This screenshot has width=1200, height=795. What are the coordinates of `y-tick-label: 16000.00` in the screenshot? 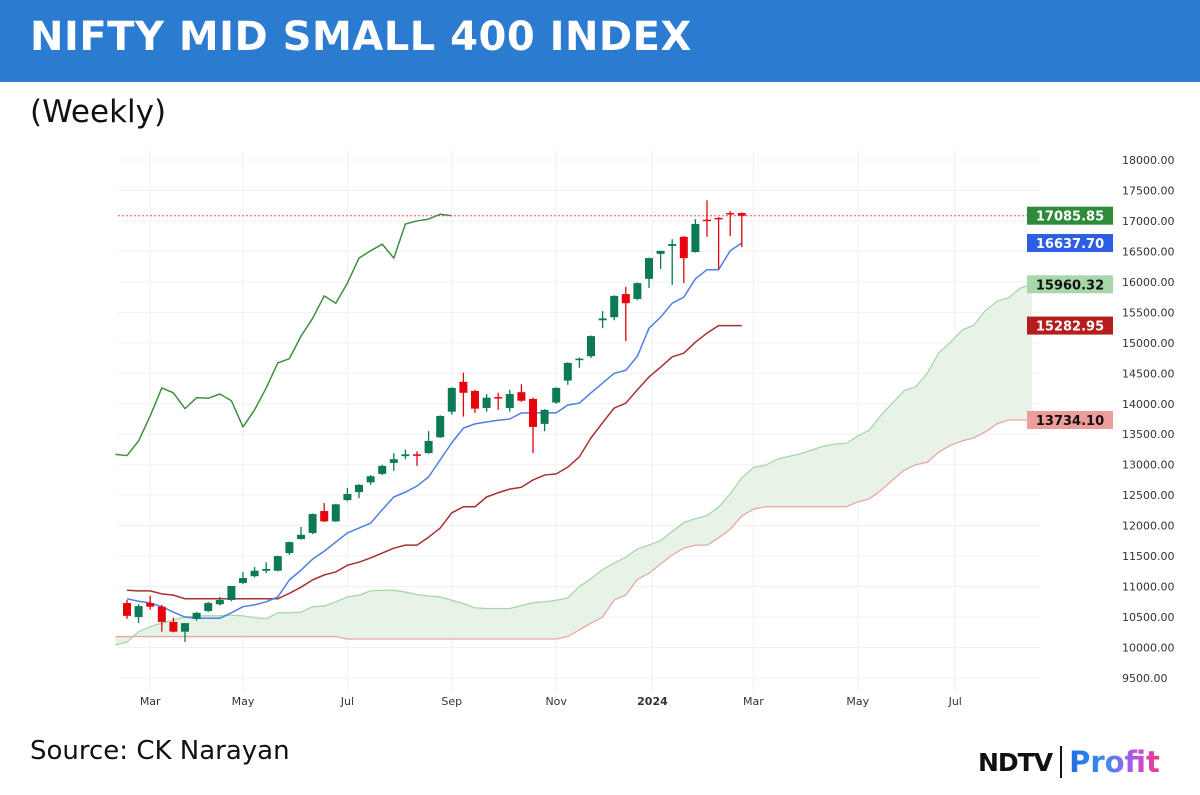 It's located at (1148, 282).